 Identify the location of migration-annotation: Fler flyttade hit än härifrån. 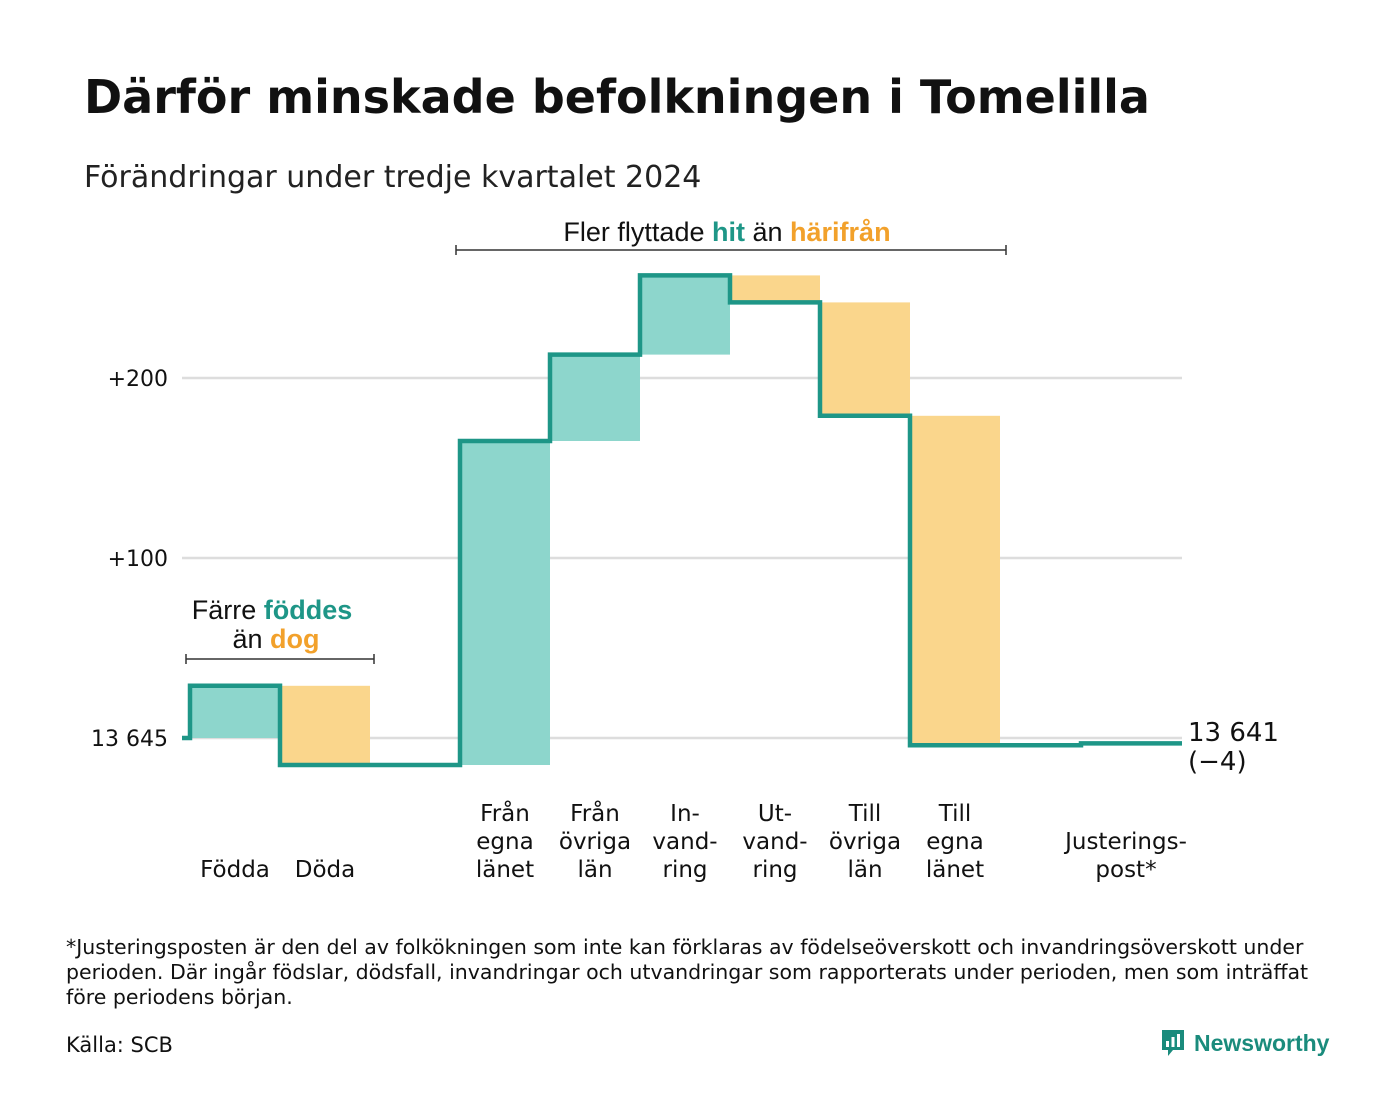
(726, 232).